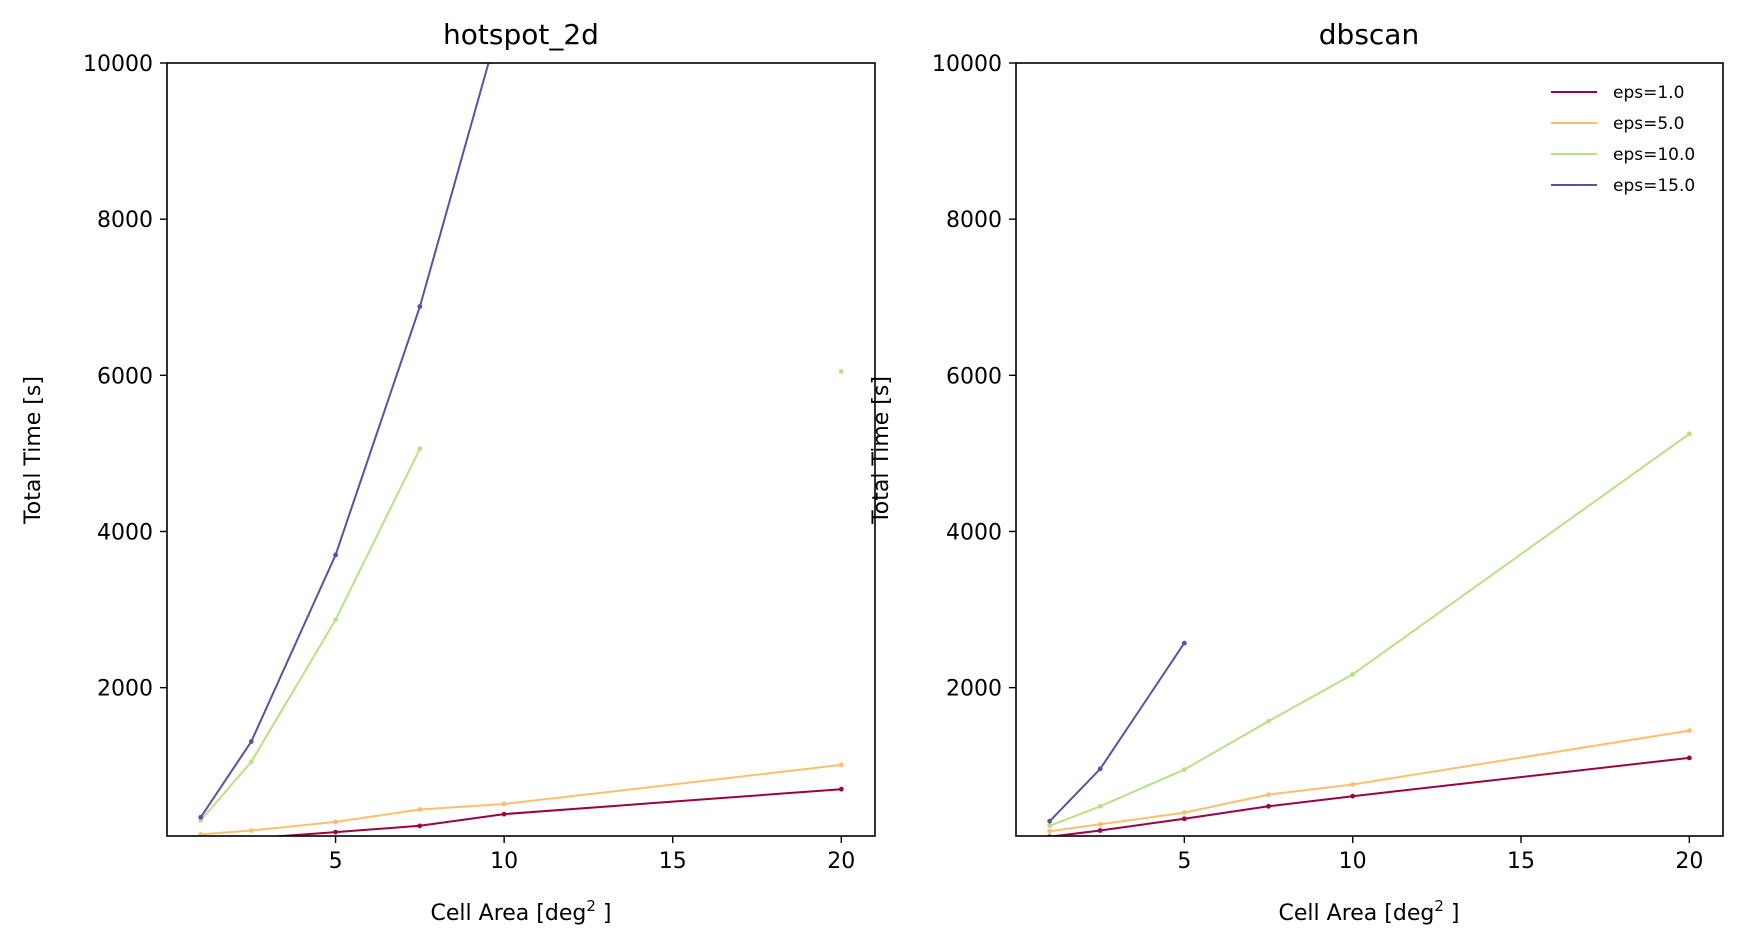 The height and width of the screenshot is (947, 1737). What do you see at coordinates (1654, 155) in the screenshot?
I see `legend-label-eps-10-0: eps=10.0` at bounding box center [1654, 155].